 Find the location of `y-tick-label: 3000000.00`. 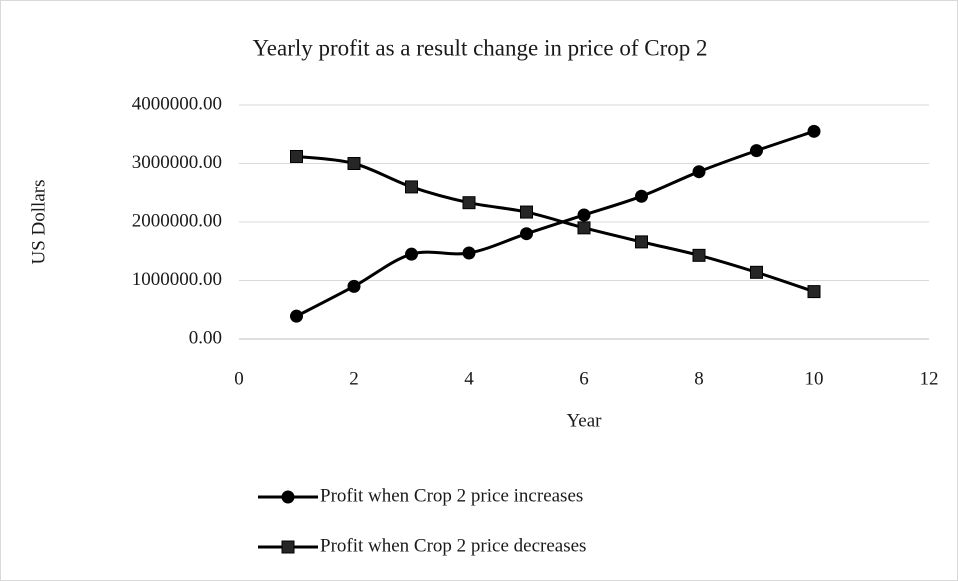

y-tick-label: 3000000.00 is located at coordinates (177, 162).